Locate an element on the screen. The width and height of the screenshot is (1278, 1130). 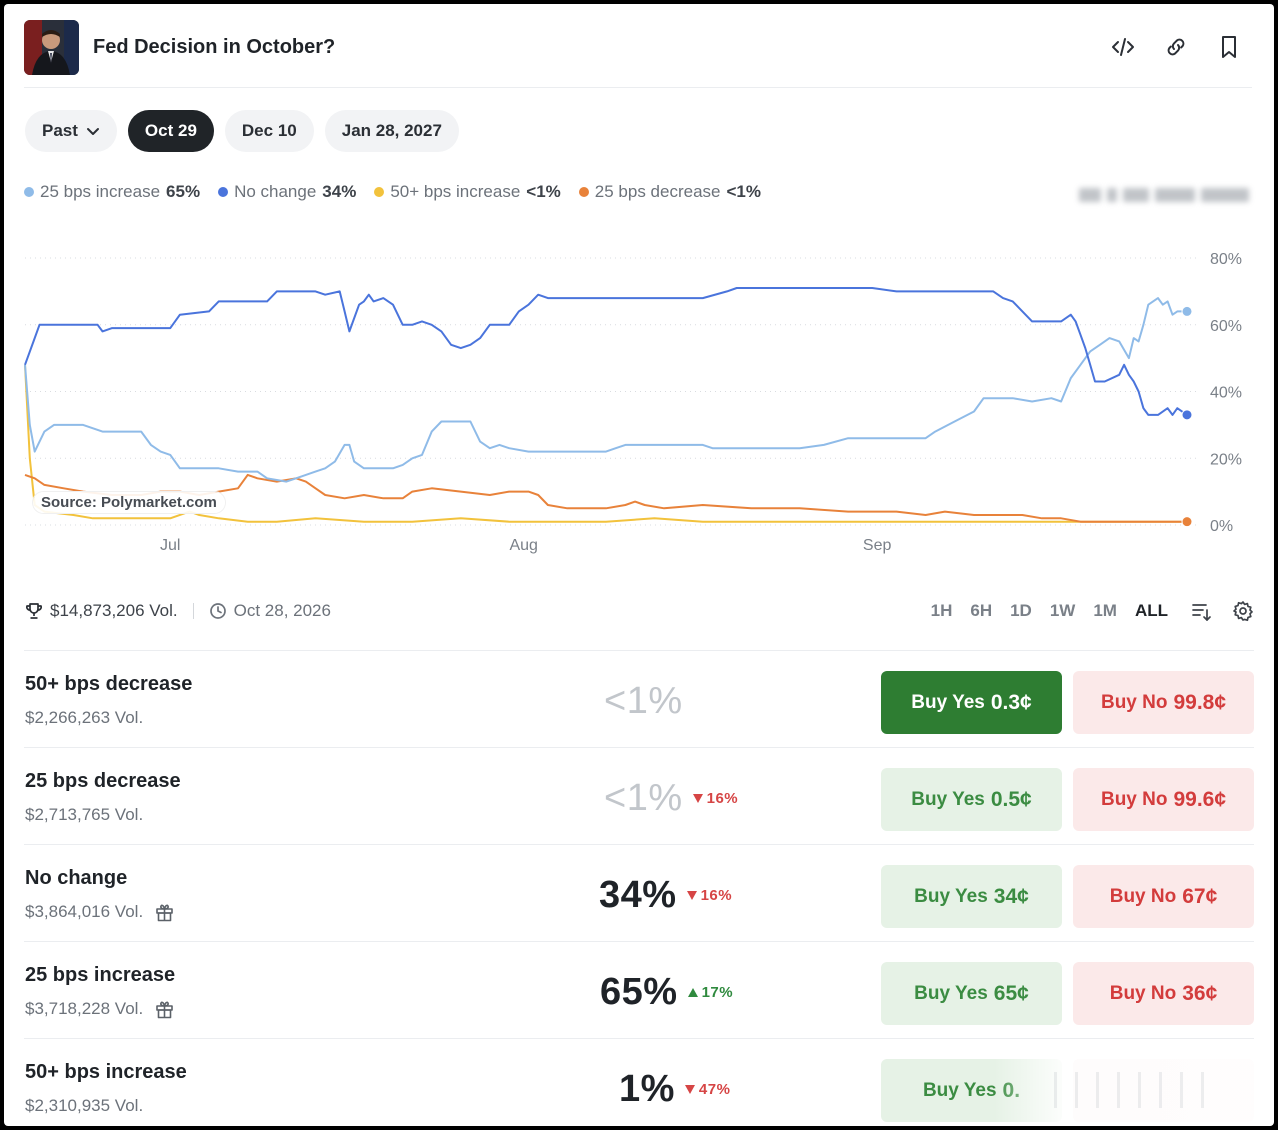
outcome-volume: $2,713,765 Vol. is located at coordinates (84, 814).